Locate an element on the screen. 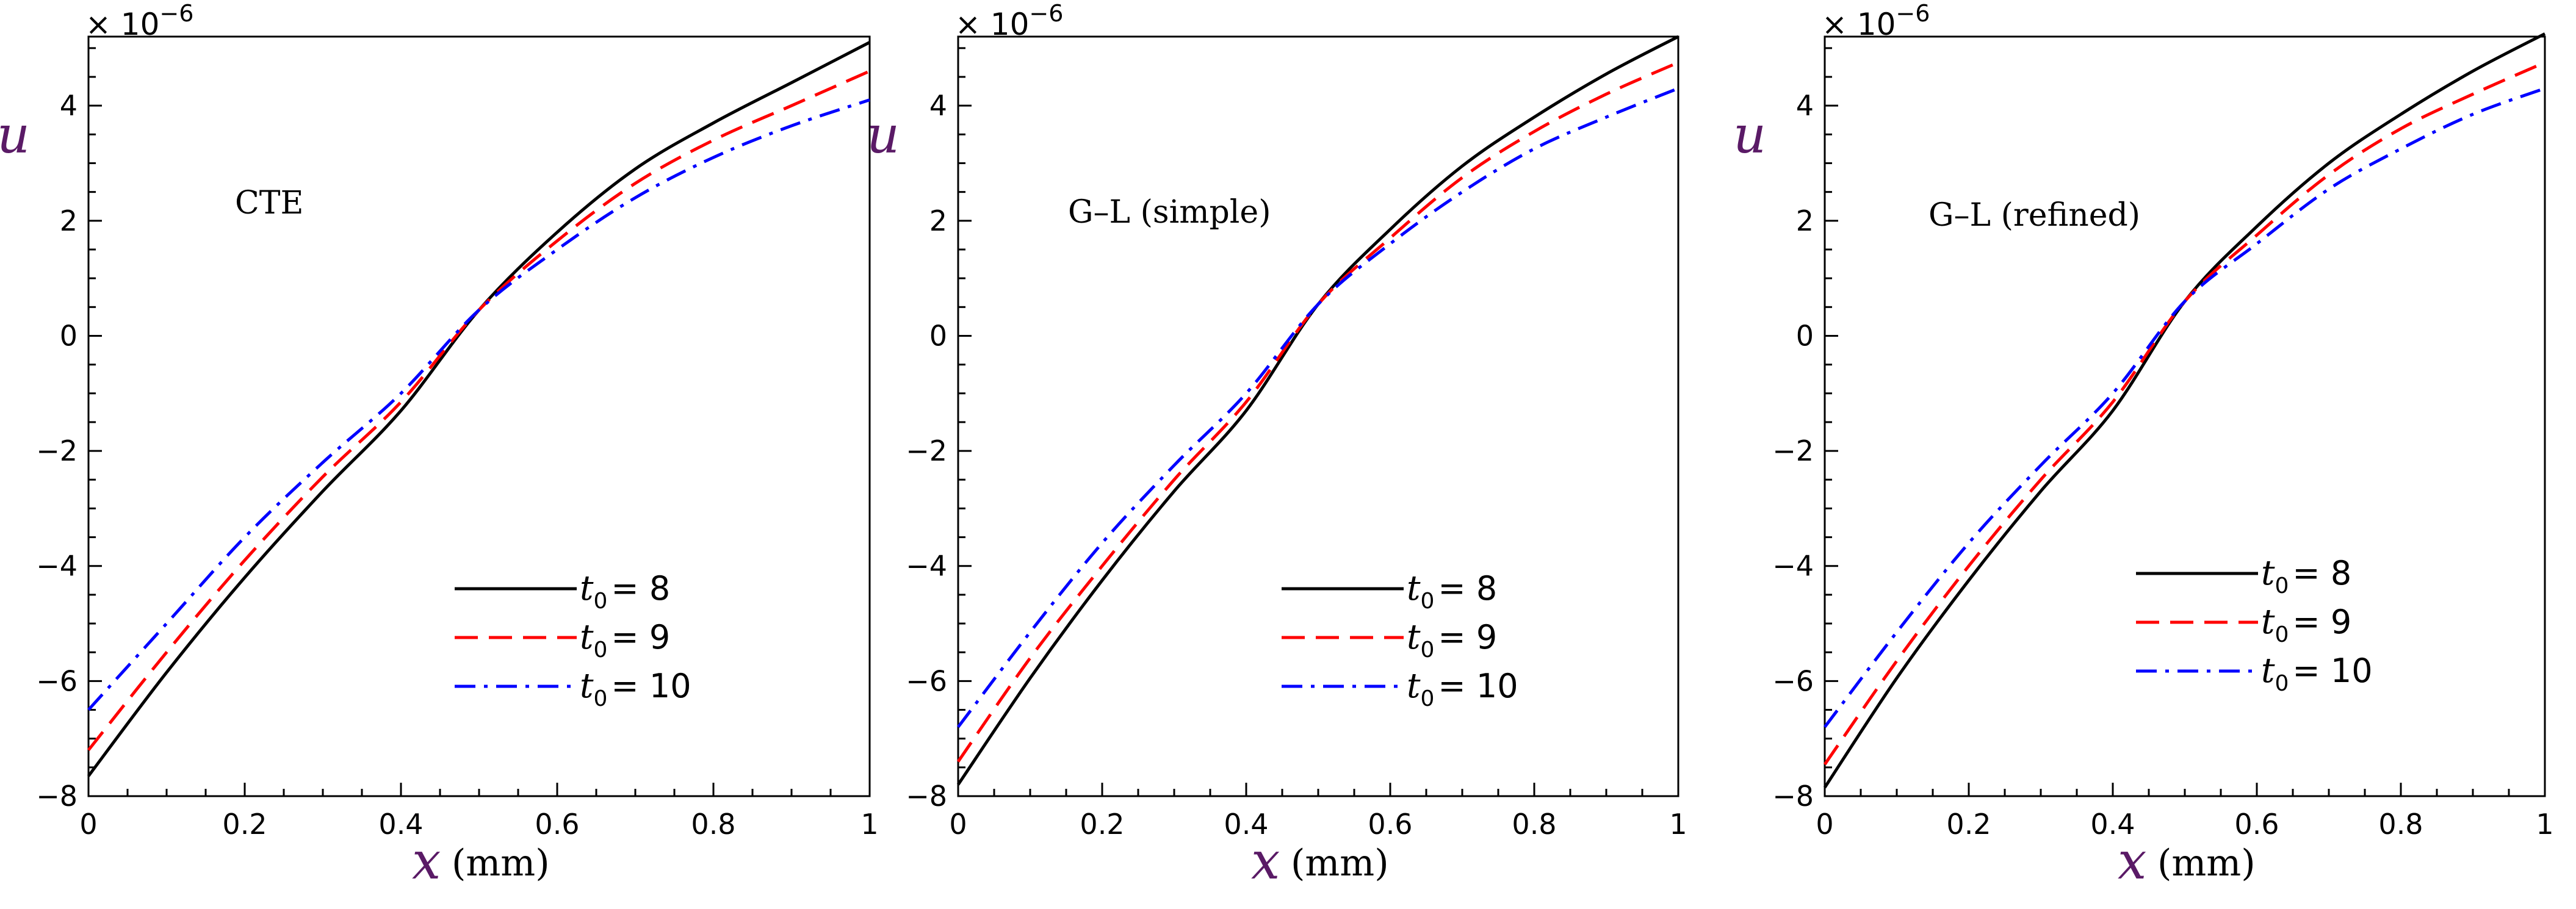 The height and width of the screenshot is (909, 2576). panel-title: CTE is located at coordinates (269, 203).